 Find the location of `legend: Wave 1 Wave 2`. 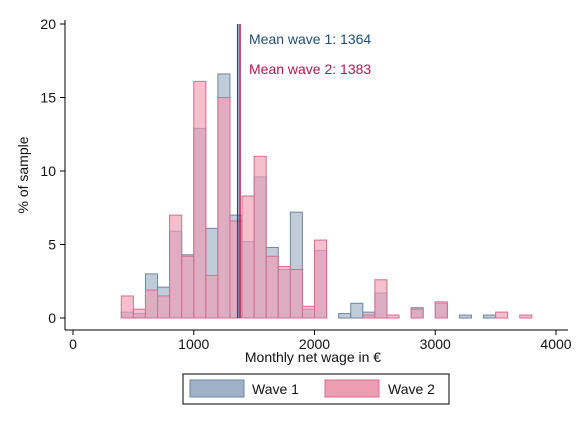

legend: Wave 1 Wave 2 is located at coordinates (316, 389).